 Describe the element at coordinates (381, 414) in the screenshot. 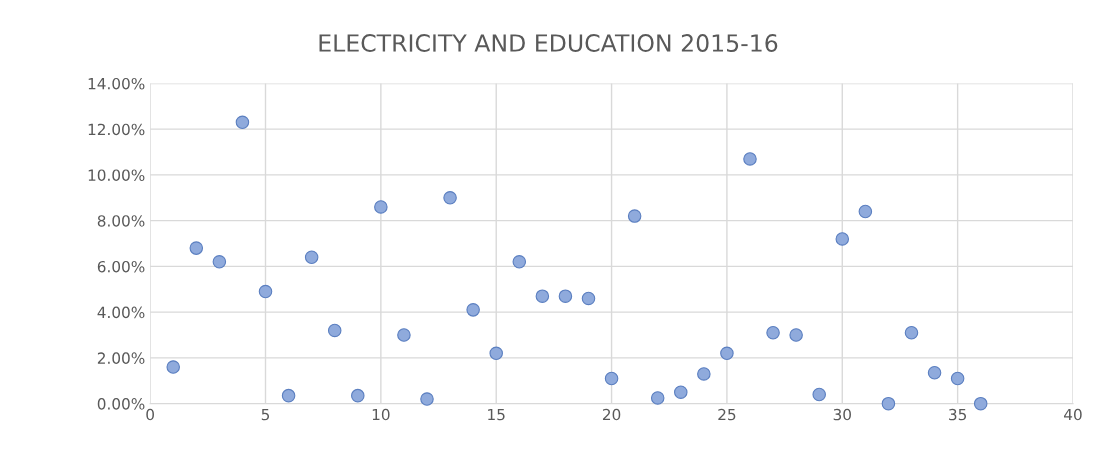

I see `x-tick-label: 10` at that location.